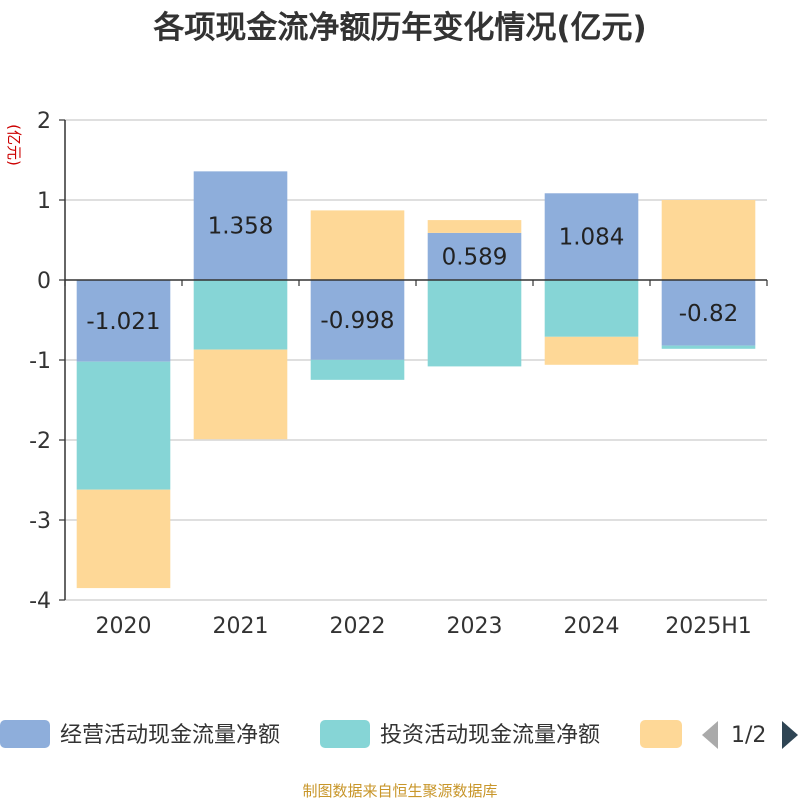 Image resolution: width=800 pixels, height=800 pixels. Describe the element at coordinates (790, 735) in the screenshot. I see `legend-next-page-icon` at that location.